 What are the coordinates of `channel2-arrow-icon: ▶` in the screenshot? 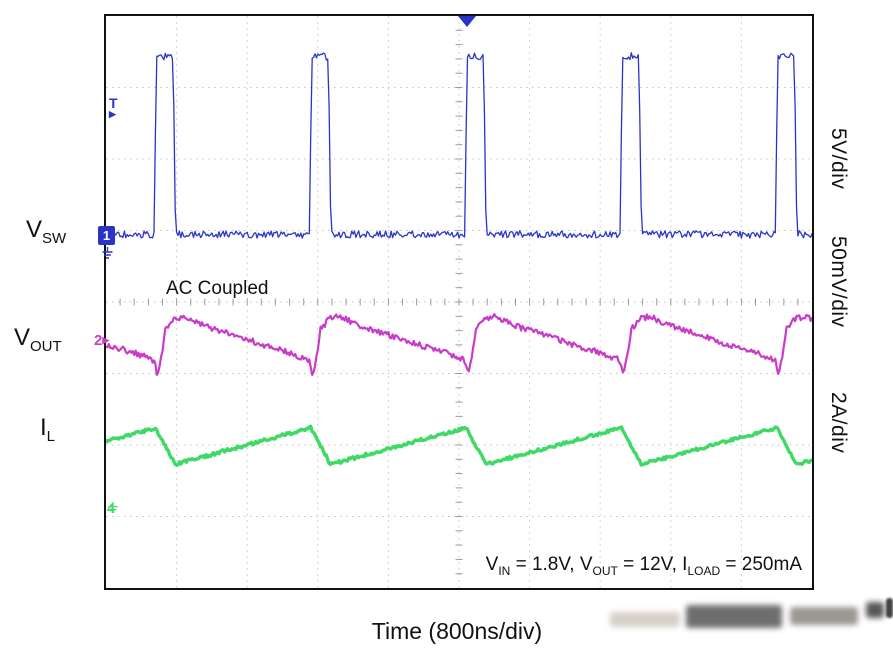 It's located at (106, 340).